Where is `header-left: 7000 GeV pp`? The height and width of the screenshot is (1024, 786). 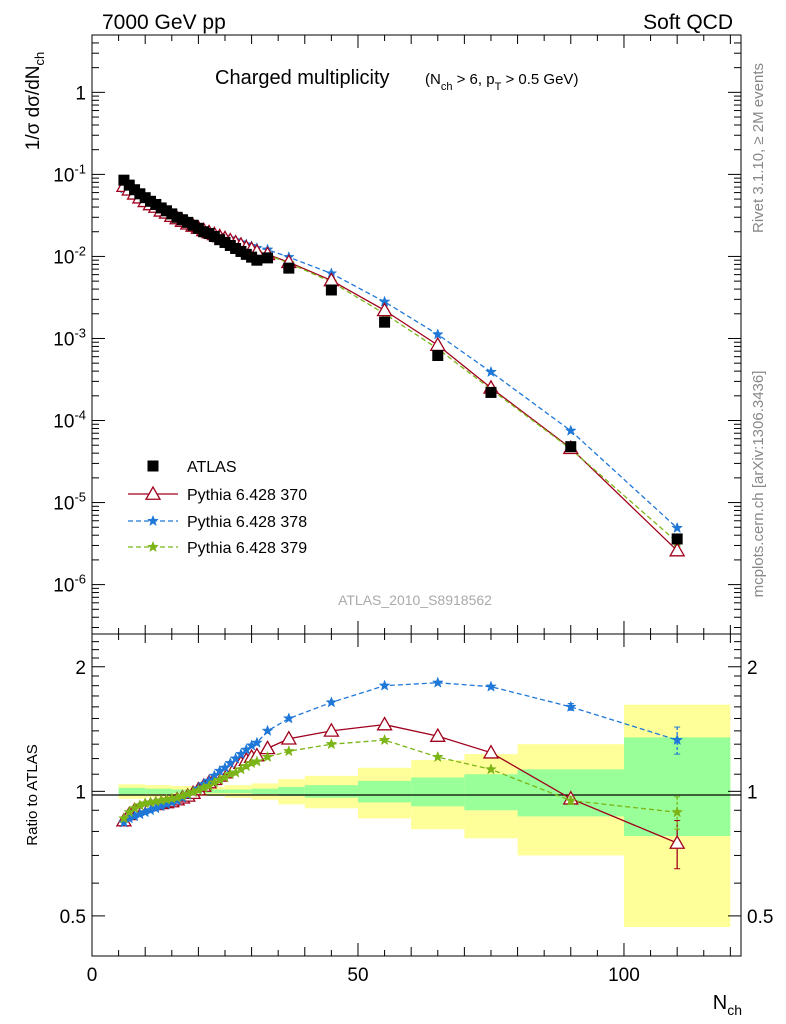
header-left: 7000 GeV pp is located at coordinates (164, 22).